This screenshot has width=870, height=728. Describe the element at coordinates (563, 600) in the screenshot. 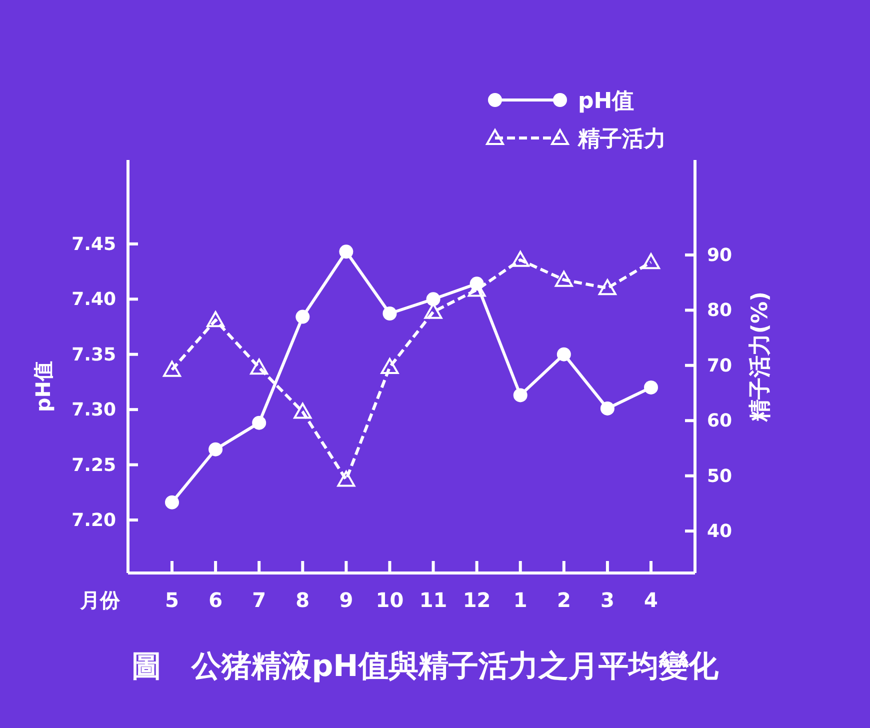

I see `x-tick-label: 2` at that location.